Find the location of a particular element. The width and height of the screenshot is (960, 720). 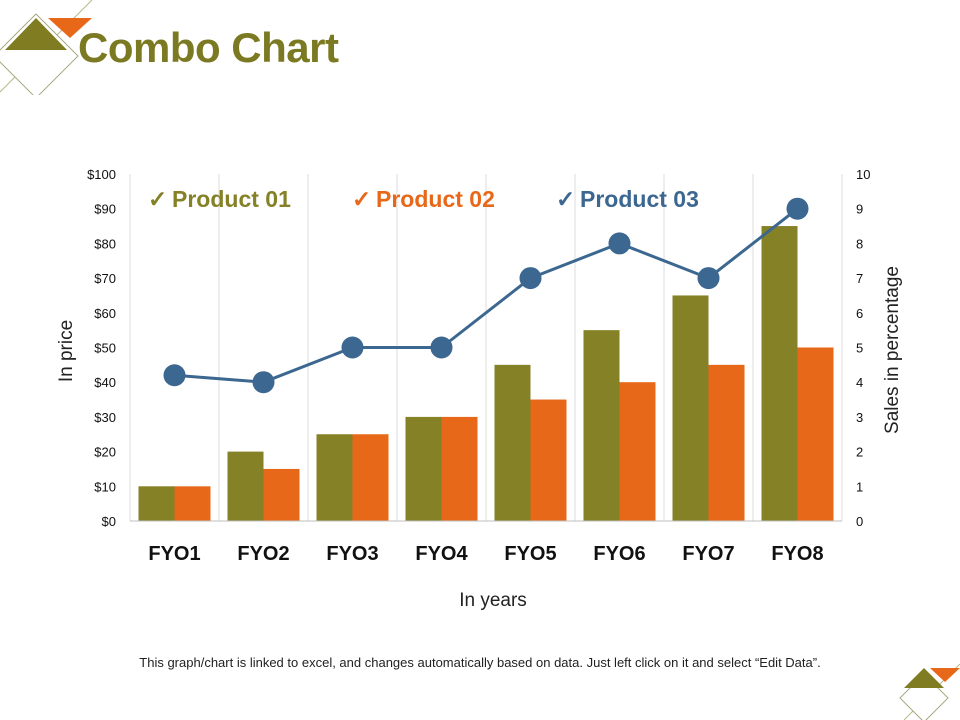

x-tick-label: FYO7 is located at coordinates (708, 554).